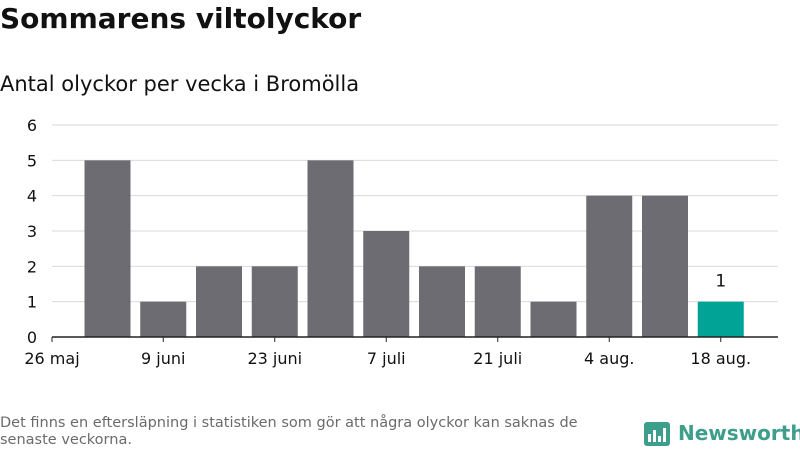 The image size is (800, 450). What do you see at coordinates (497, 358) in the screenshot?
I see `x-tick-label: 21 juli` at bounding box center [497, 358].